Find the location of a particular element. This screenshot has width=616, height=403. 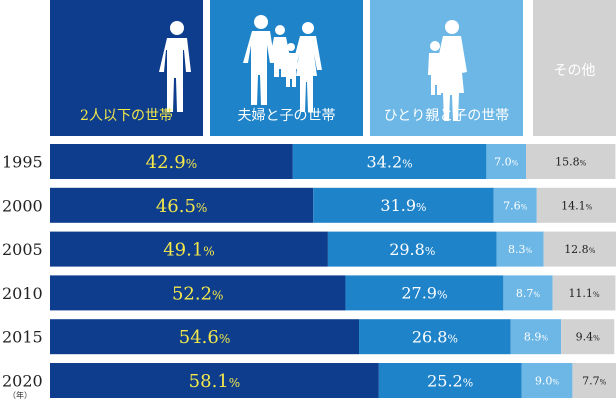

value-label-other: 14.1% is located at coordinates (577, 205).